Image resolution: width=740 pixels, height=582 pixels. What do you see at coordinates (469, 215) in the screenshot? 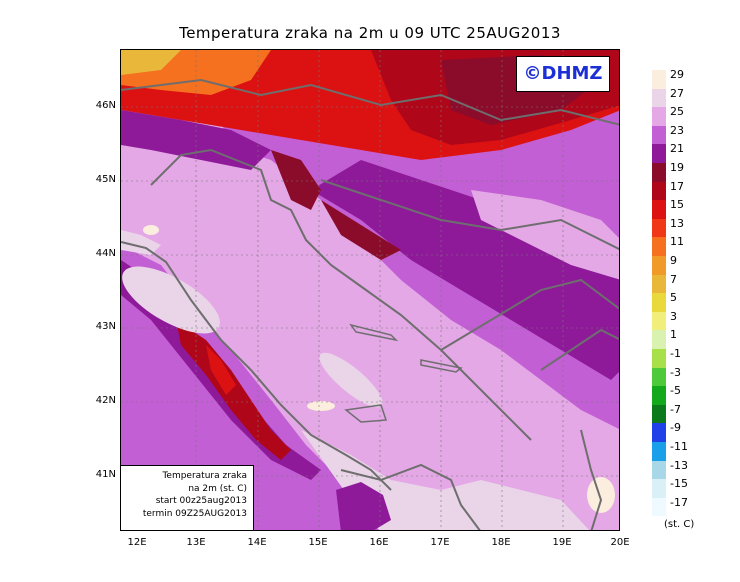
I see `border-bih` at bounding box center [469, 215].